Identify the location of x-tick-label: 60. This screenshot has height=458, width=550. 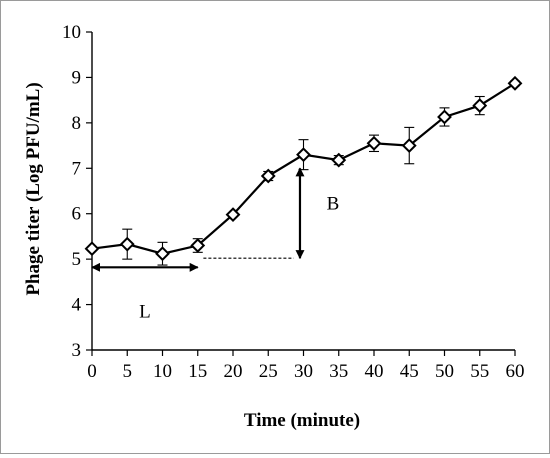
(515, 371).